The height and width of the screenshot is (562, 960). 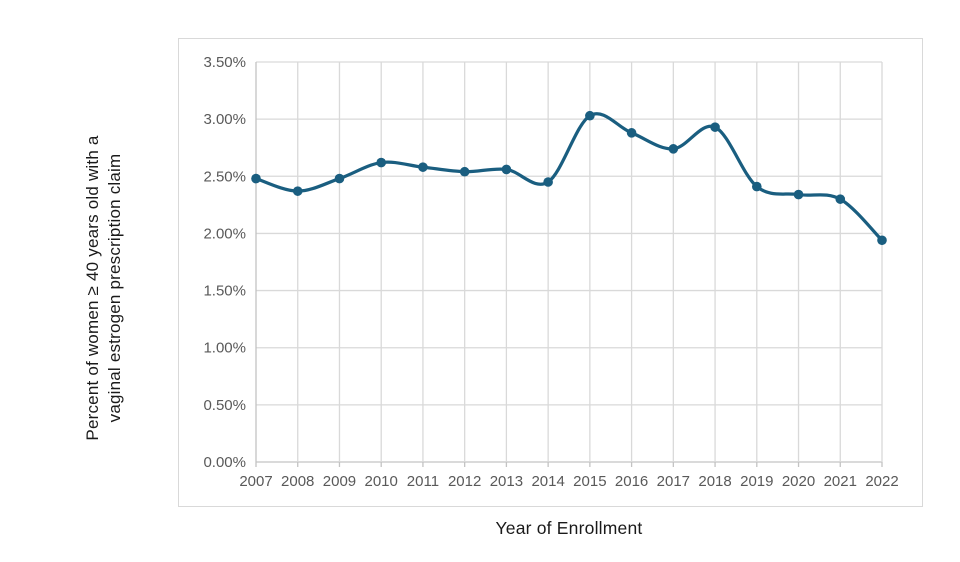 I want to click on data-point-2020, so click(x=798, y=194).